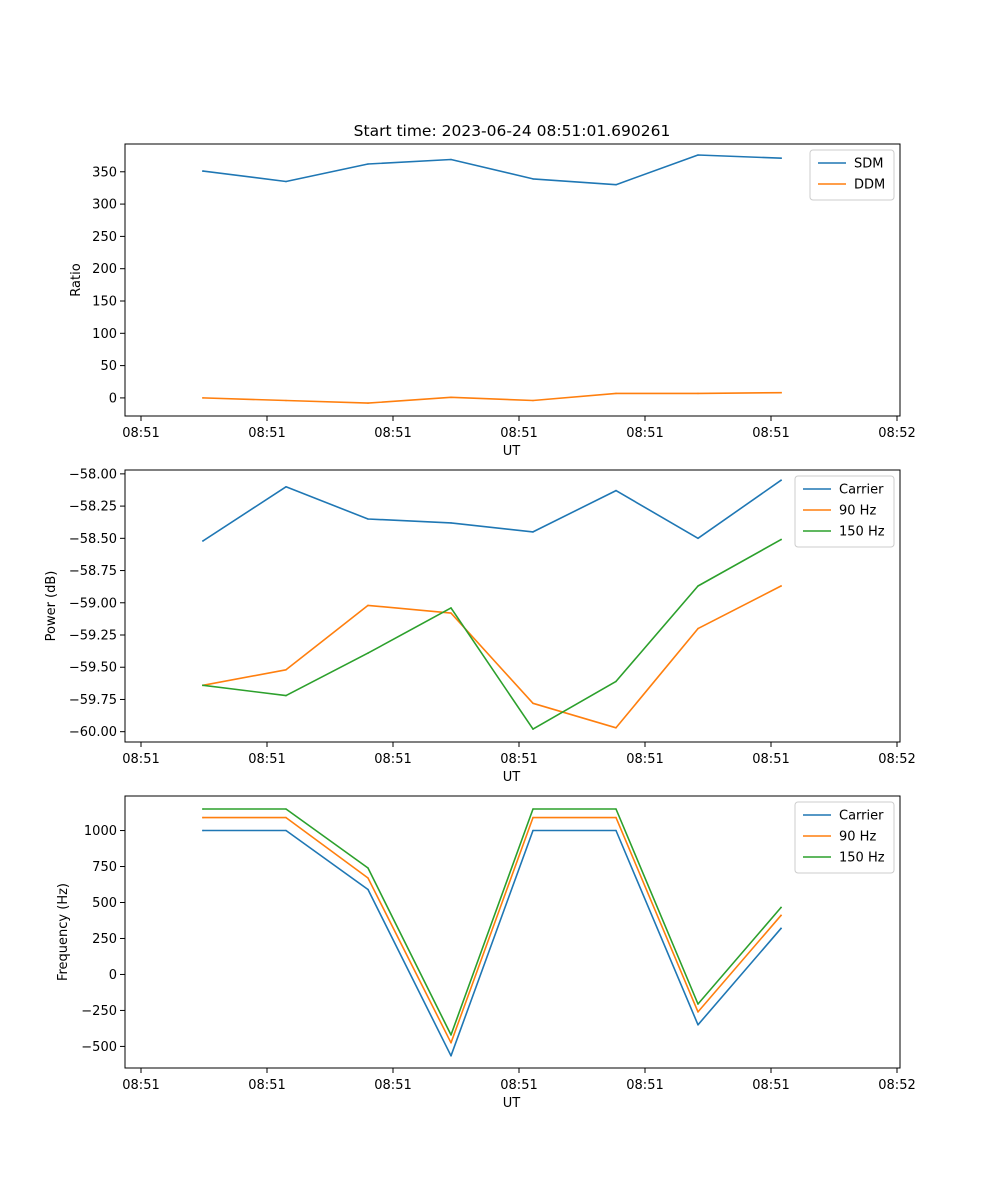  Describe the element at coordinates (93, 474) in the screenshot. I see `y-tick-label: −58.00` at that location.